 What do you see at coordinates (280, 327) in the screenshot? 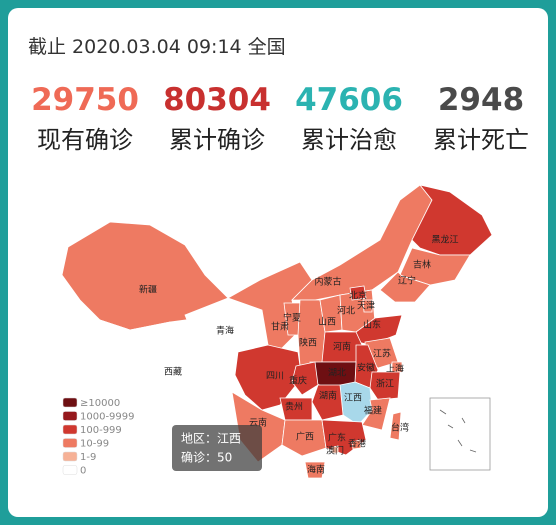
I see `province-label: 甘肃` at bounding box center [280, 327].